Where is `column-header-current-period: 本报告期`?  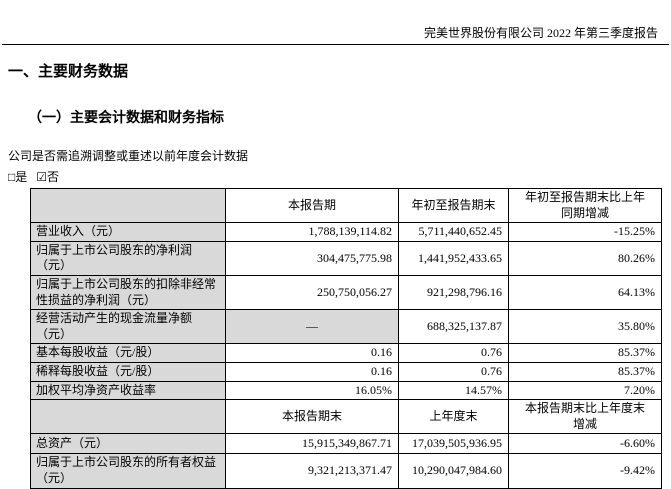 column-header-current-period: 本报告期 is located at coordinates (312, 205).